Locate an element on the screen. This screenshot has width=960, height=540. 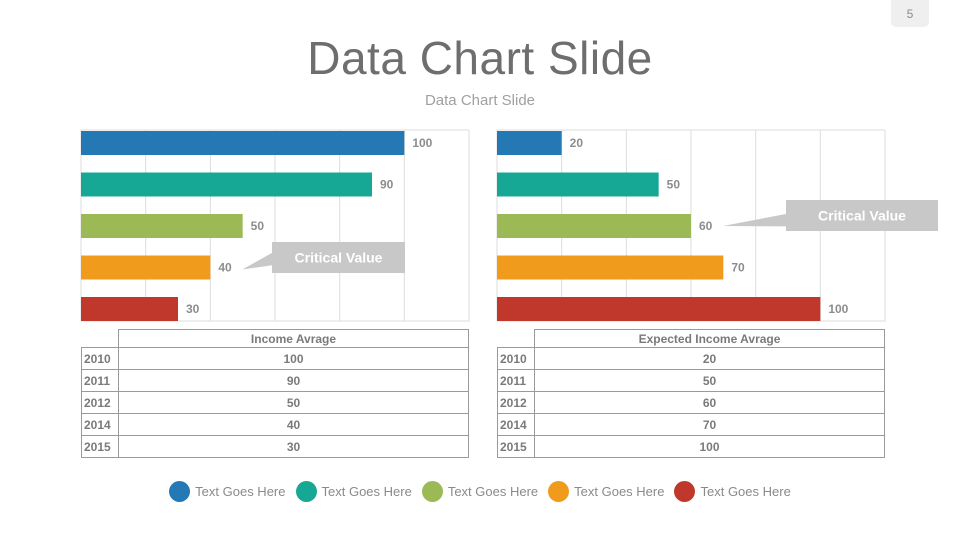
bar-value-label: 20 is located at coordinates (577, 143).